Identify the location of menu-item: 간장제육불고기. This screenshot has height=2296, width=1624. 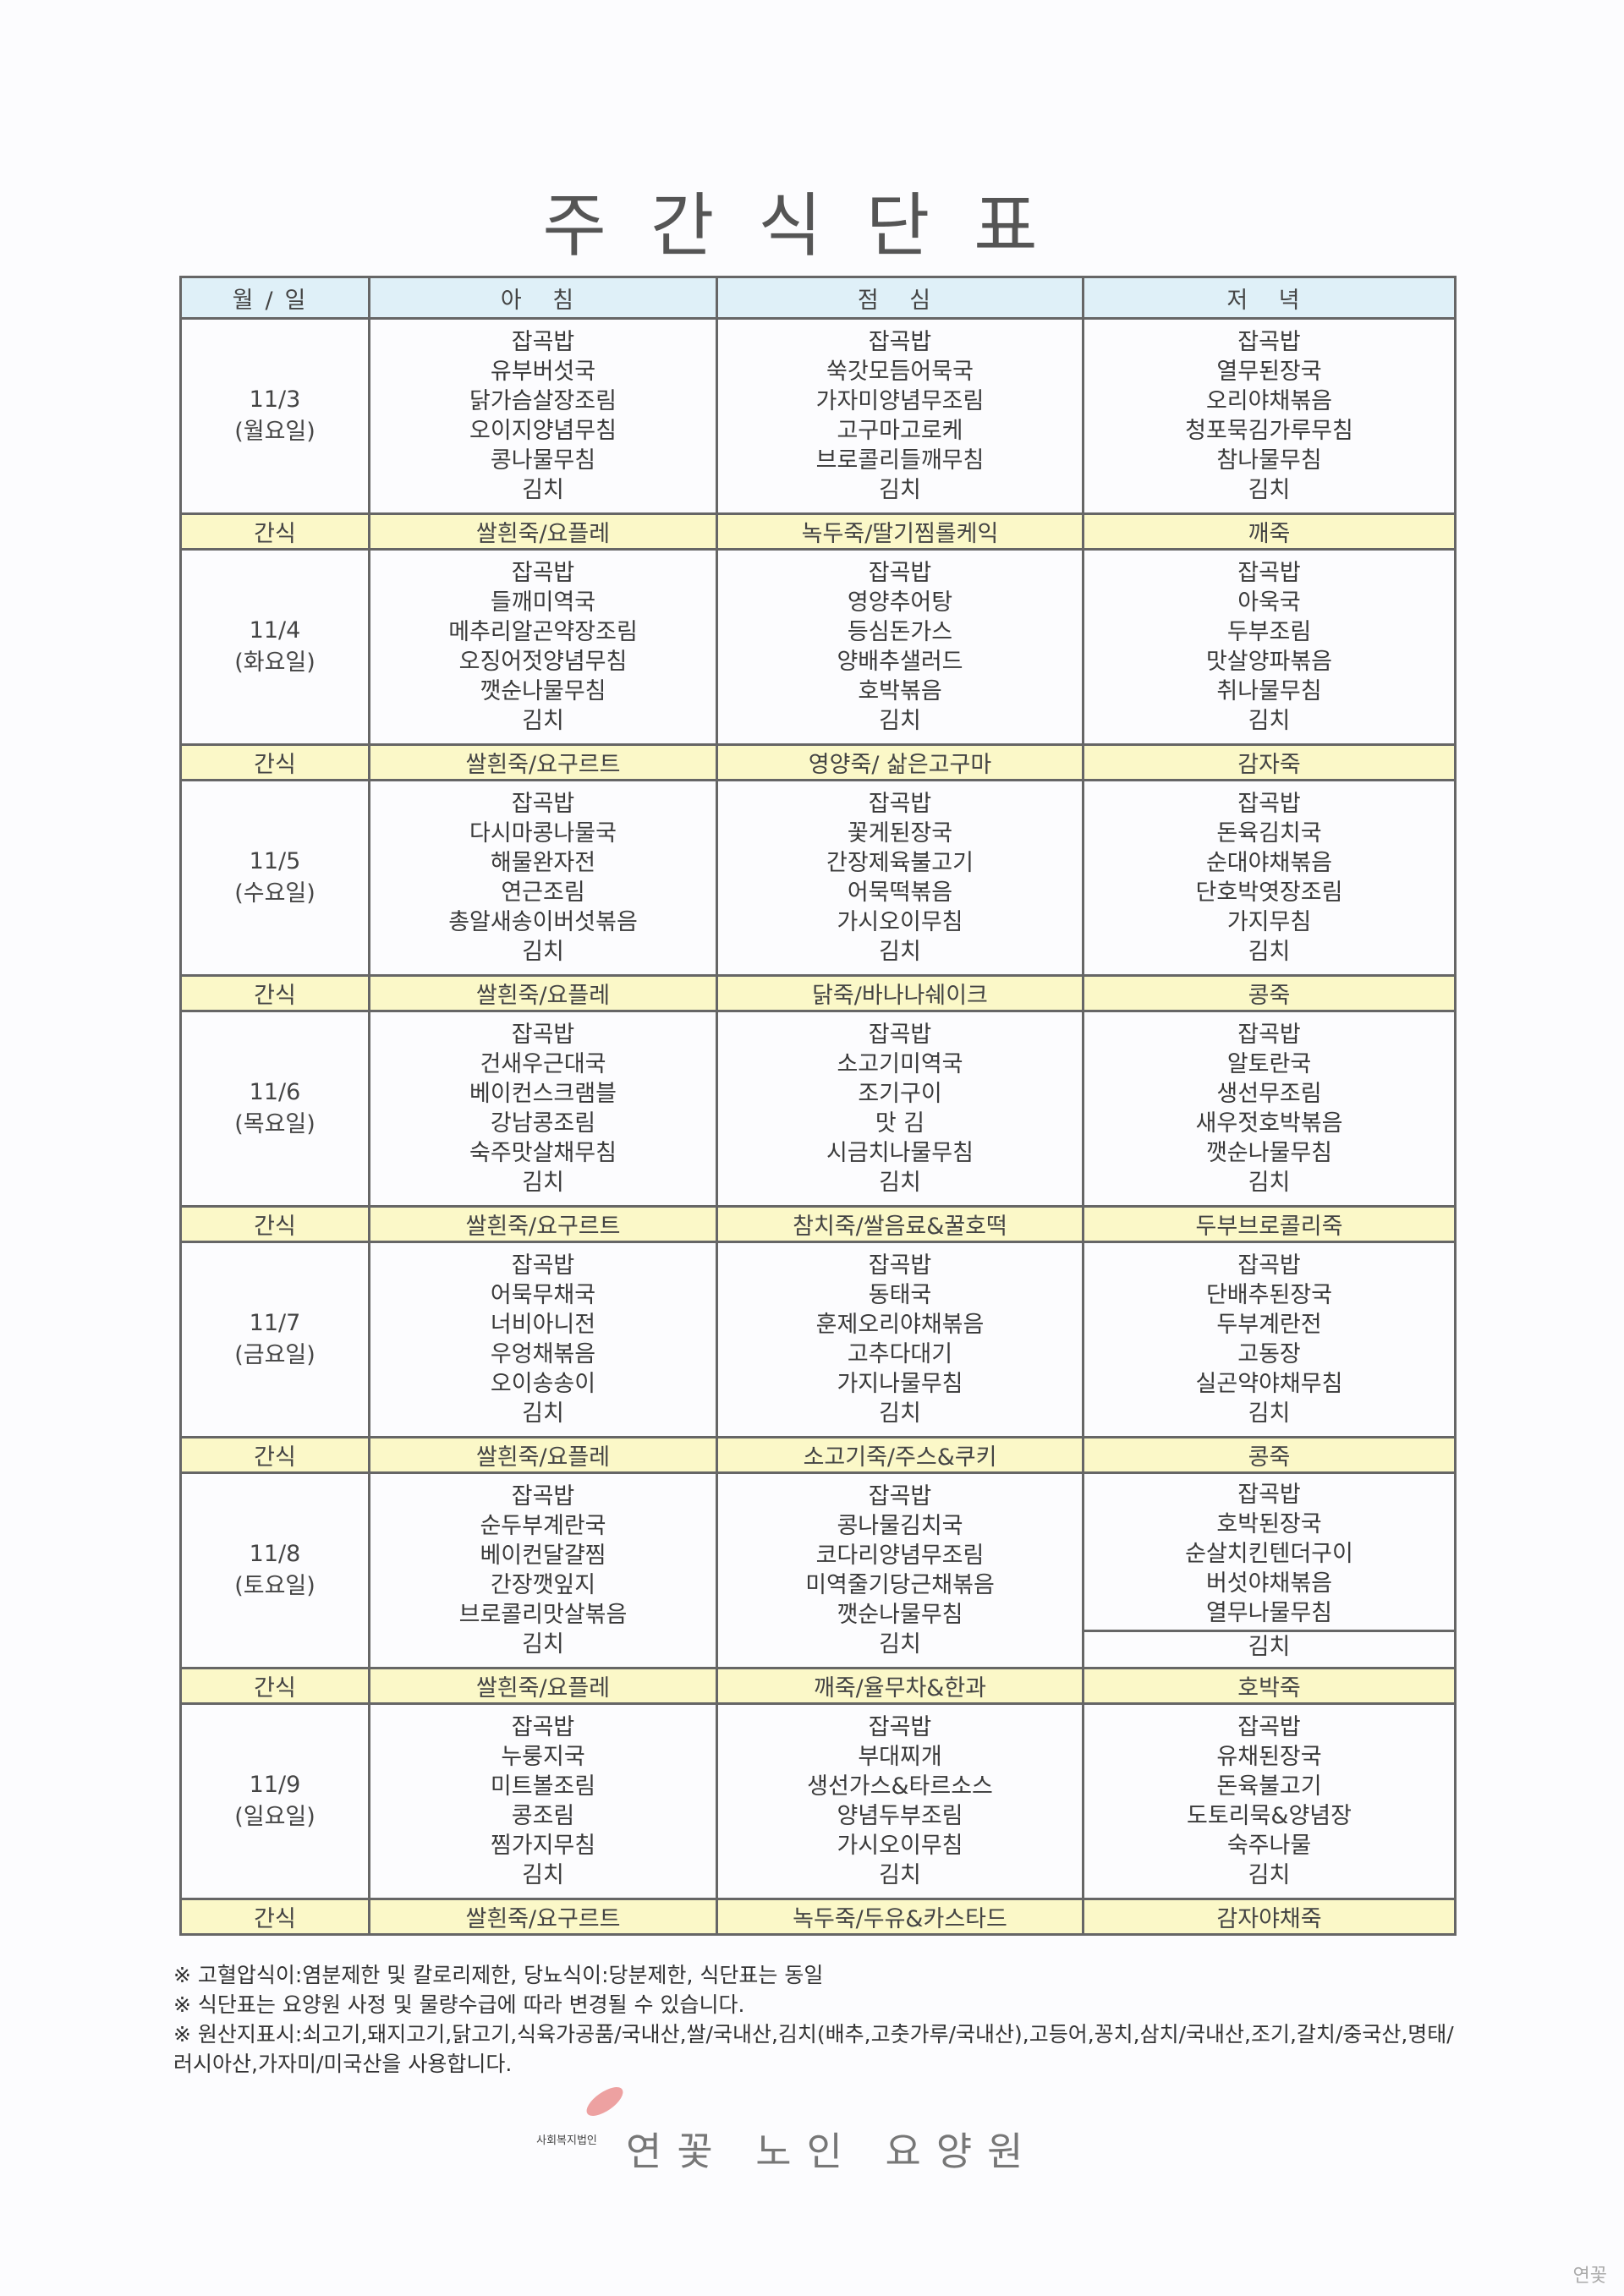
(900, 863).